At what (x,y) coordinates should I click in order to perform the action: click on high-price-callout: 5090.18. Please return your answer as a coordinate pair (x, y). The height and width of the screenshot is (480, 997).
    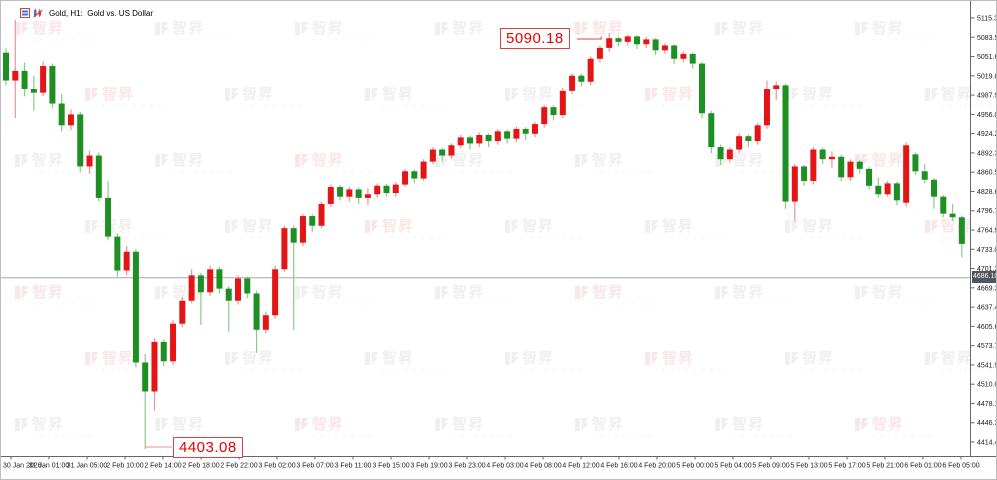
    Looking at the image, I should click on (535, 38).